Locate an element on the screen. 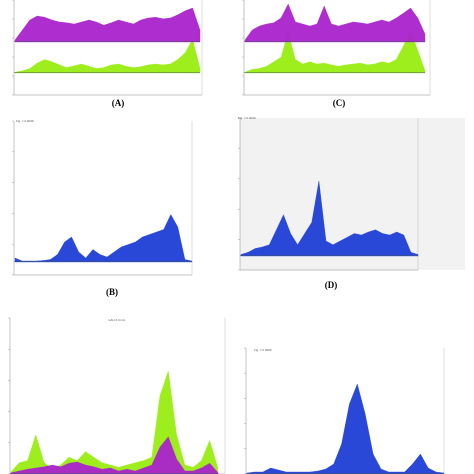  header-e: mAU 0.0 min is located at coordinates (117, 320).